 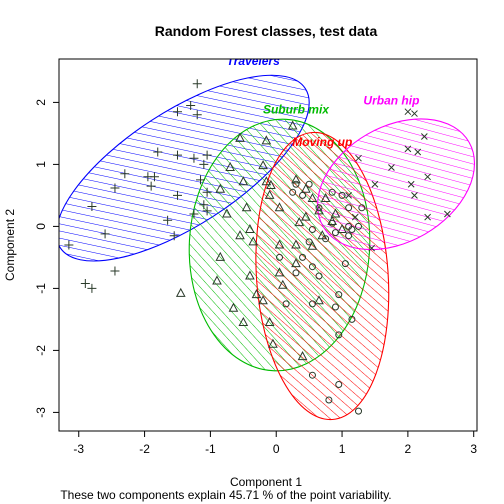 I want to click on x-axis-label: Component 1, so click(x=266, y=482).